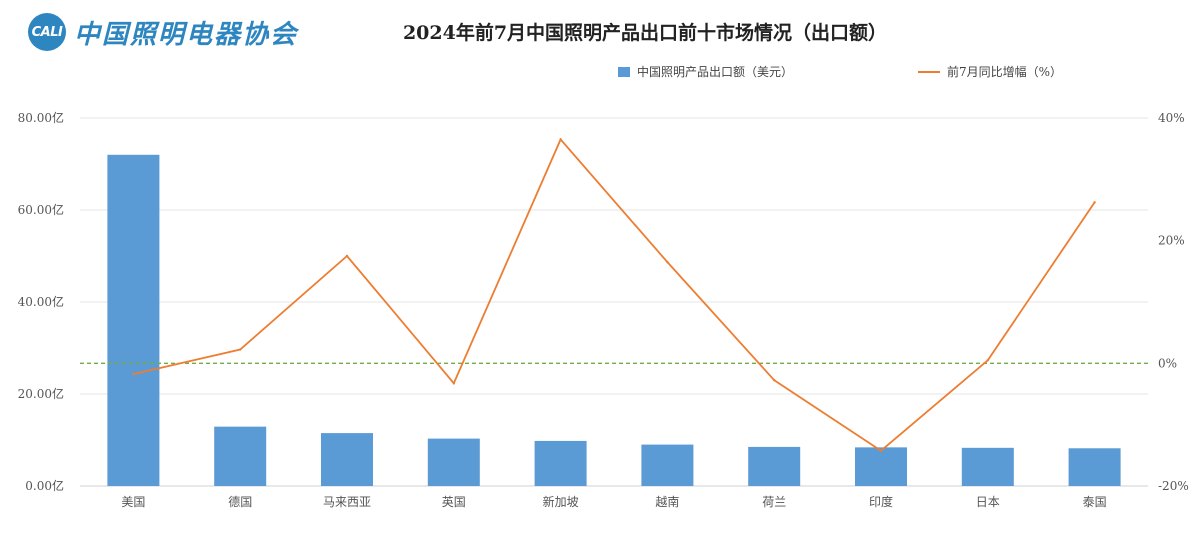  Describe the element at coordinates (41, 117) in the screenshot. I see `y-left-tick-label: 80.00亿` at that location.